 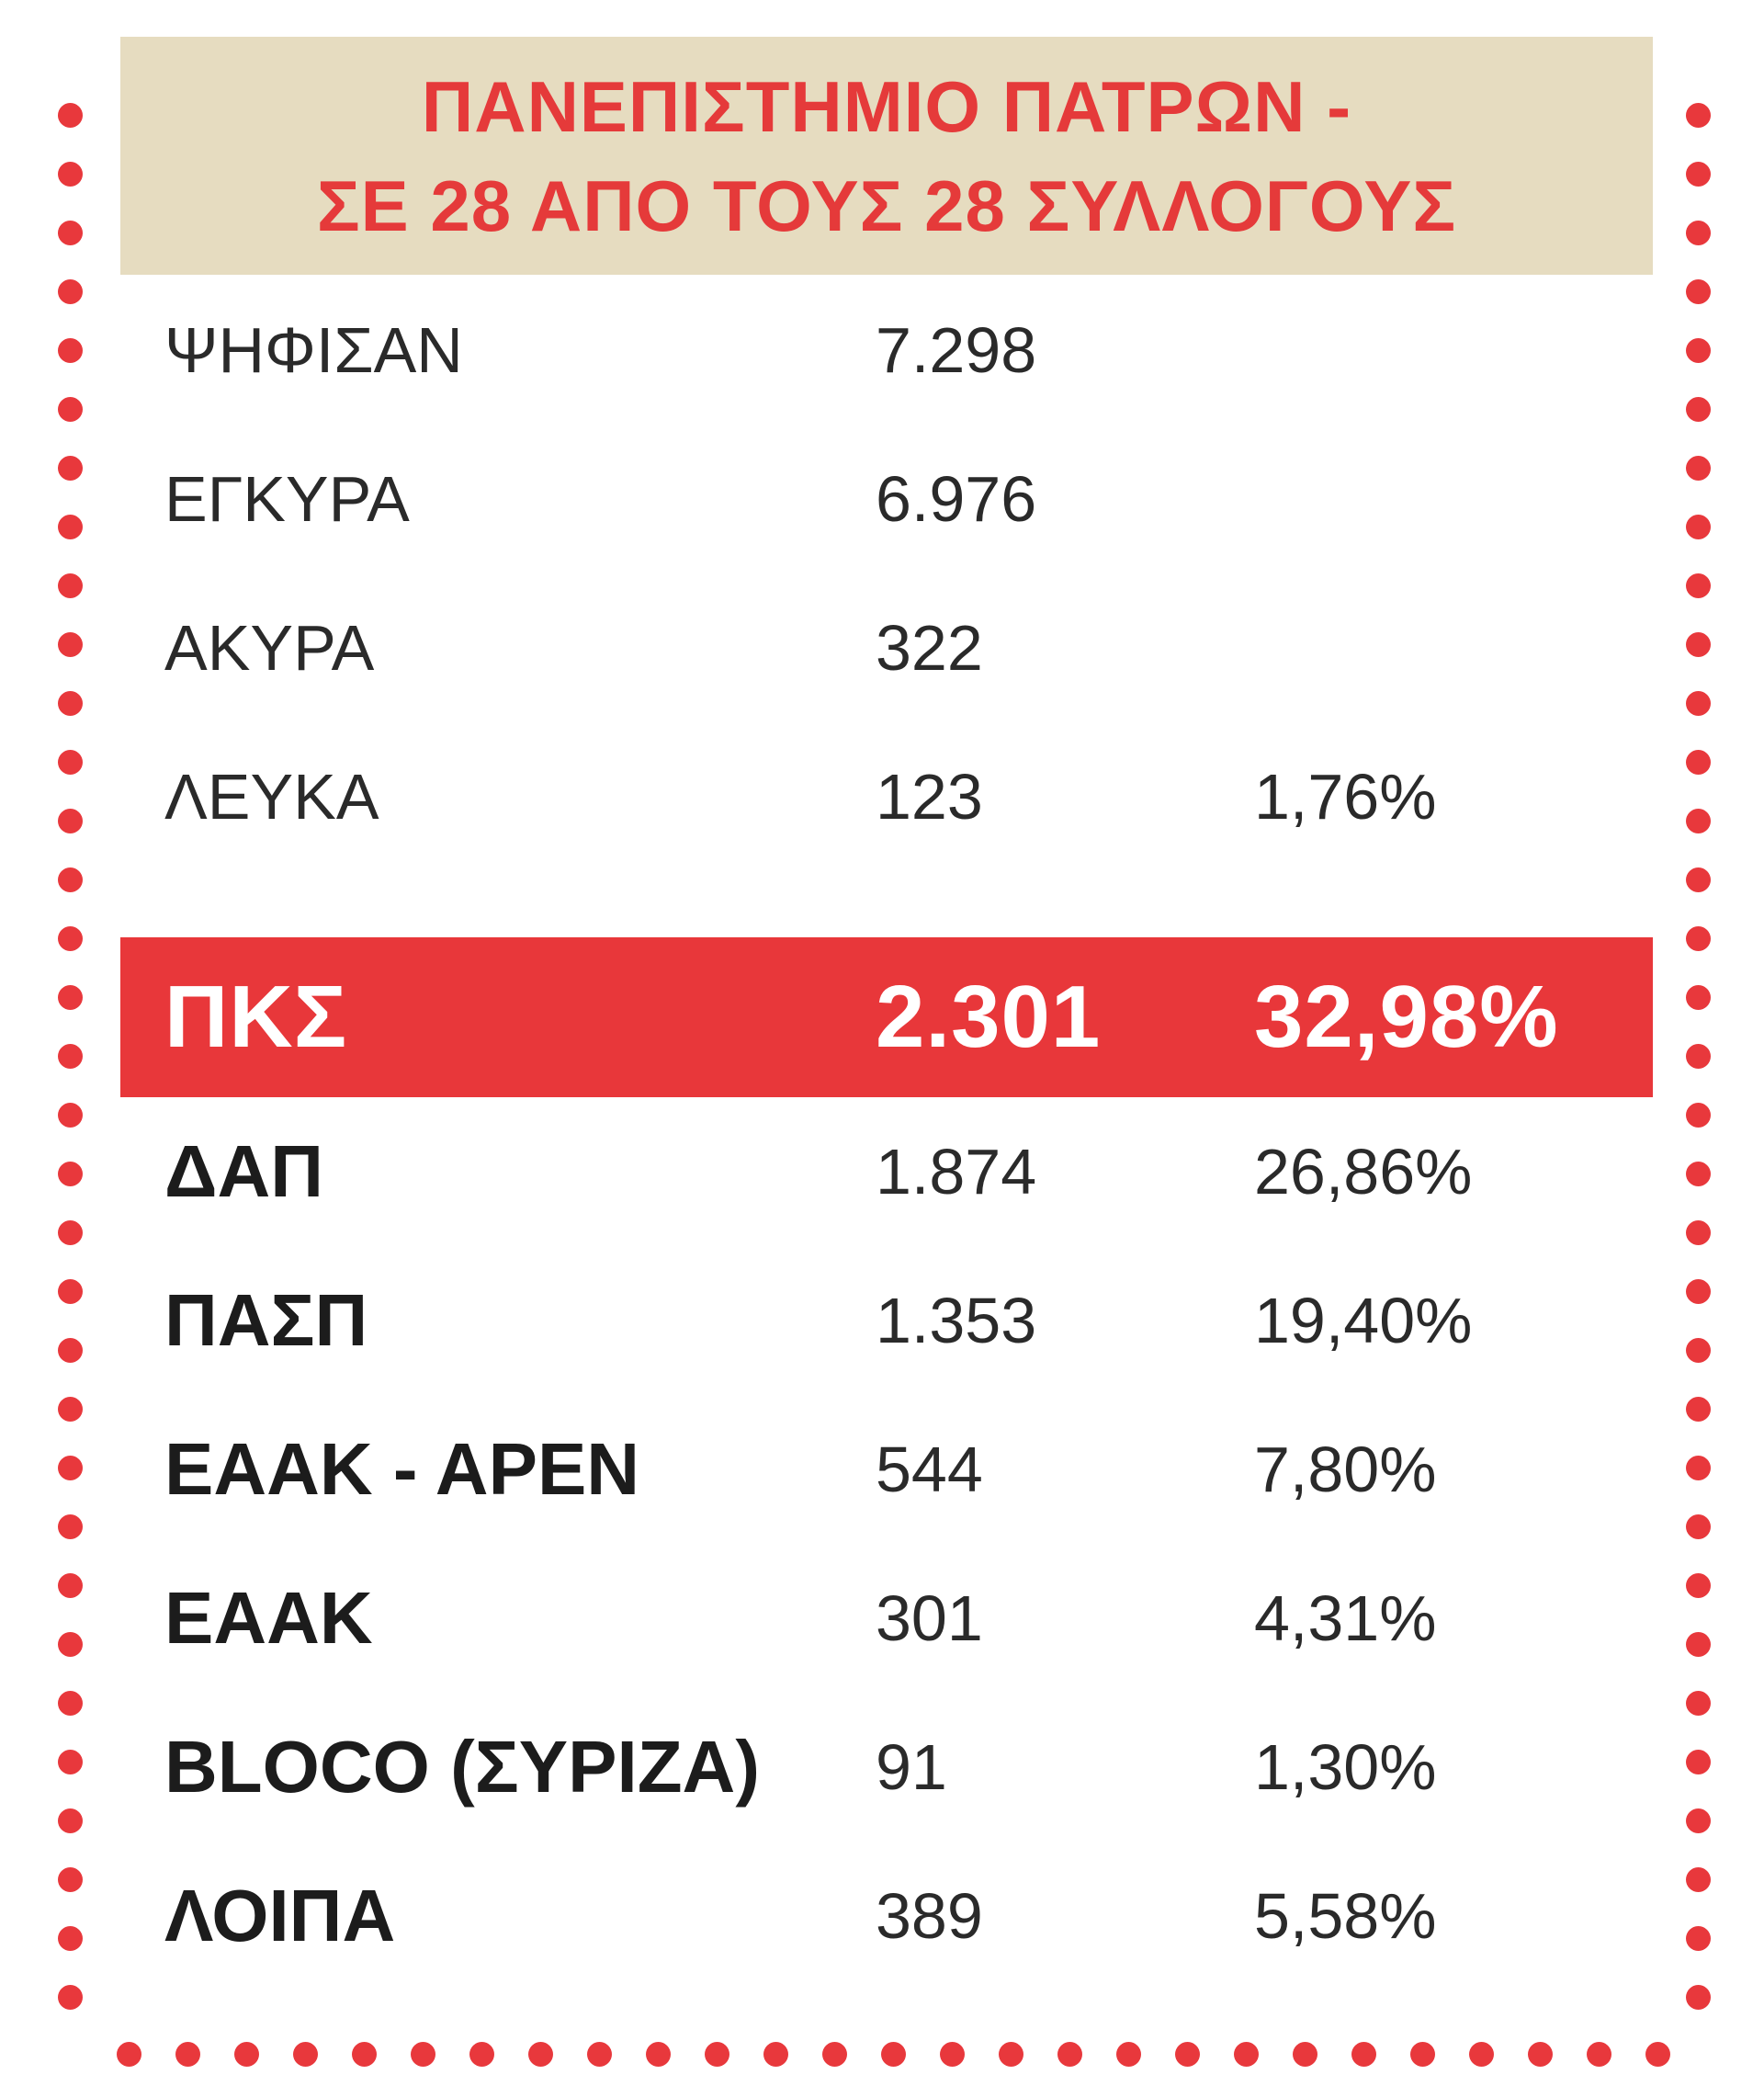 What do you see at coordinates (887, 1320) in the screenshot?
I see `result-row-pasp: ΠΑΣΠ 1.353 19,40%` at bounding box center [887, 1320].